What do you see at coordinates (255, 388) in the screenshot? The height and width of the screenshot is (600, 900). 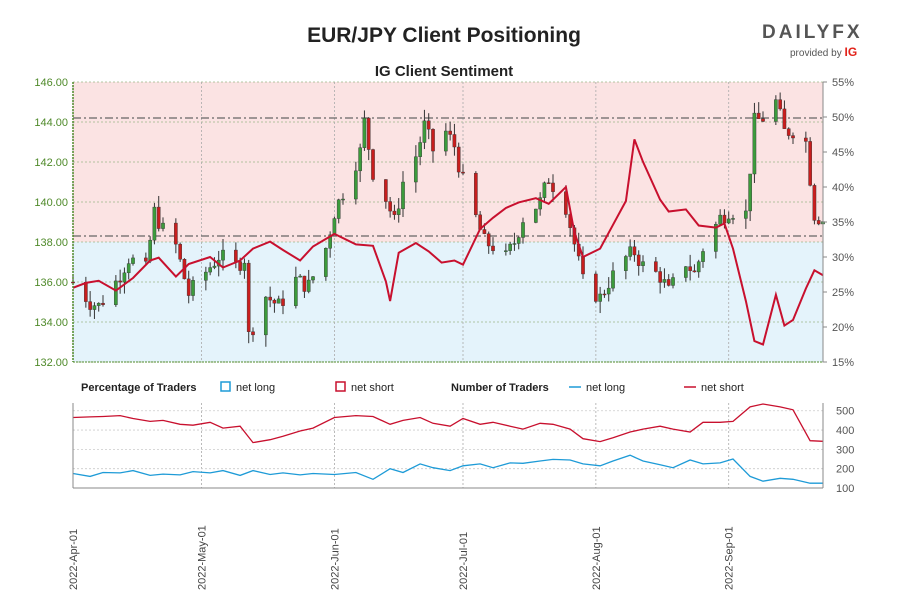 I see `legend-pct-long-label: net long` at bounding box center [255, 388].